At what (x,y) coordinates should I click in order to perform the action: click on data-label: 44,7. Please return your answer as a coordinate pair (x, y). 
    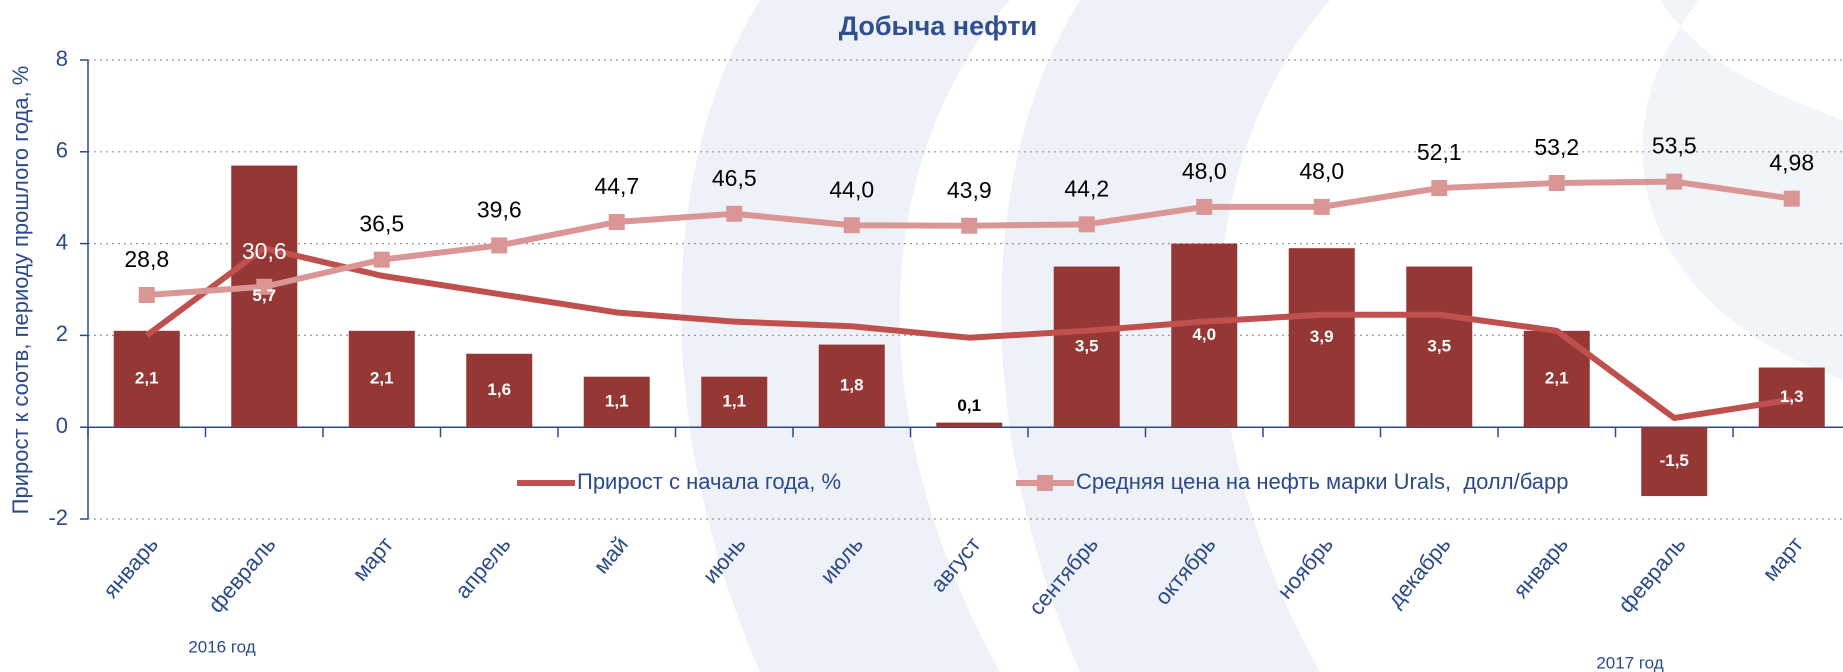
    Looking at the image, I should click on (616, 186).